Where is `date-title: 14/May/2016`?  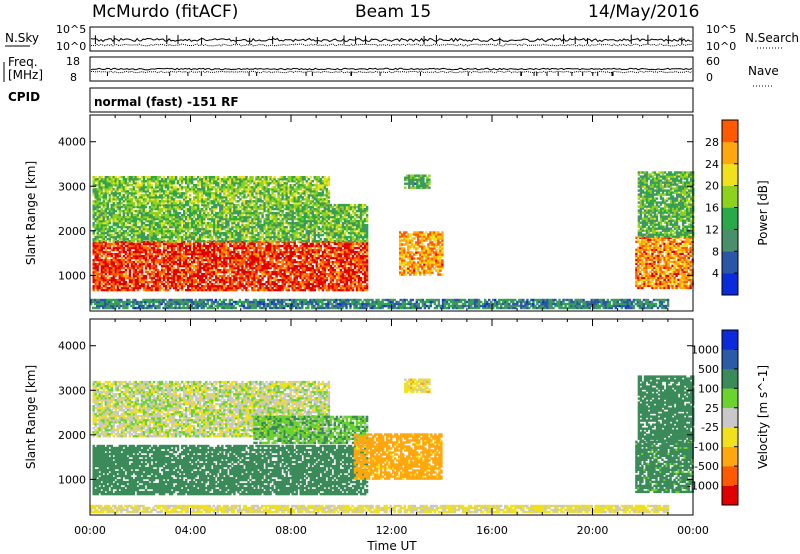 date-title: 14/May/2016 is located at coordinates (644, 12).